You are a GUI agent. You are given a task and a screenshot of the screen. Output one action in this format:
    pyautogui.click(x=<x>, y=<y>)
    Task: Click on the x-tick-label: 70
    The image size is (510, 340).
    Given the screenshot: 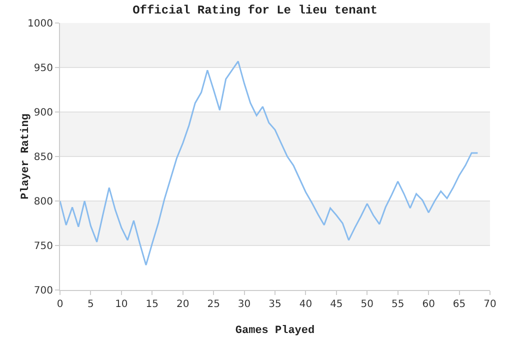 What is the action you would take?
    pyautogui.click(x=490, y=304)
    